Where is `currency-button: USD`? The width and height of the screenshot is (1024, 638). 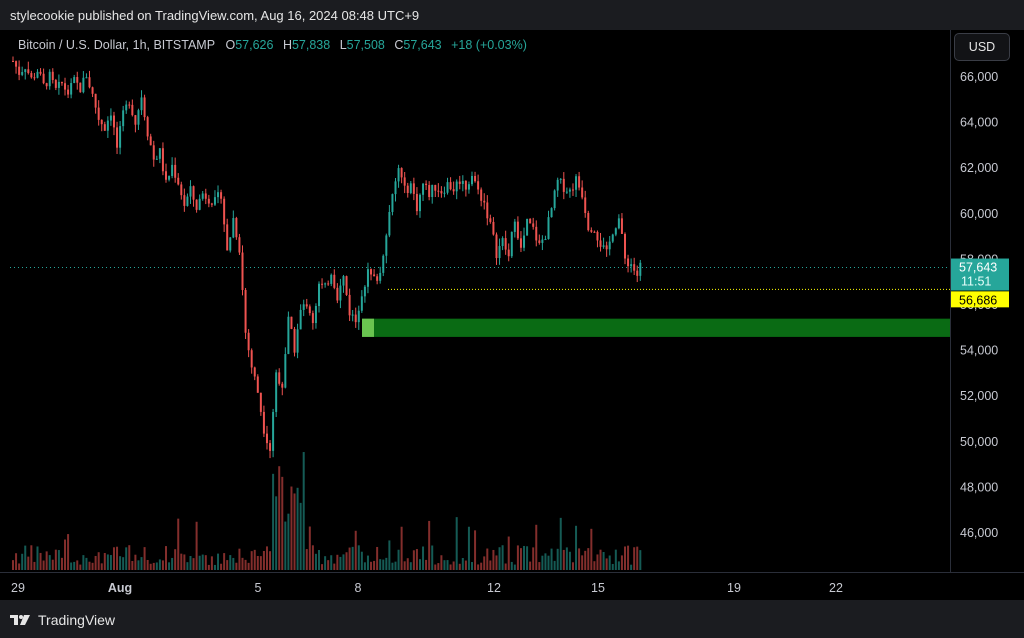 currency-button: USD is located at coordinates (982, 47).